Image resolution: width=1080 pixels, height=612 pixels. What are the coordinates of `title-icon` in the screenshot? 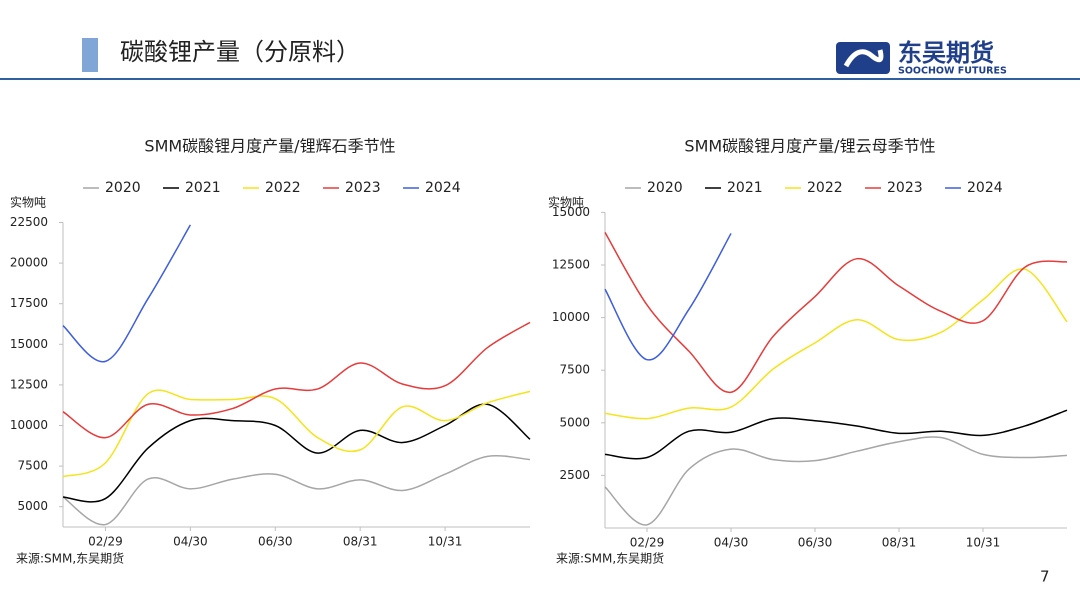 It's located at (90, 55).